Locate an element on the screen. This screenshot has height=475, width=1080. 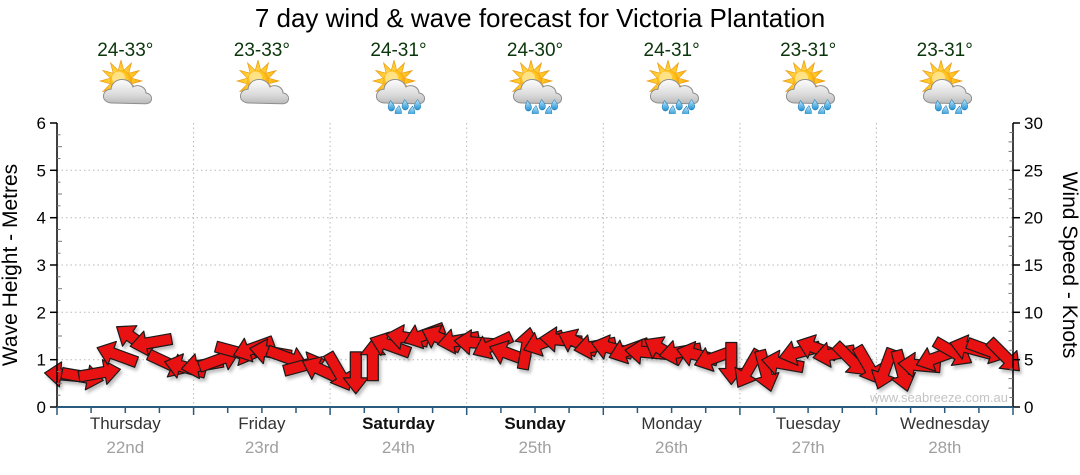
right-axis-title: Wind Speed - Knots is located at coordinates (1069, 265).